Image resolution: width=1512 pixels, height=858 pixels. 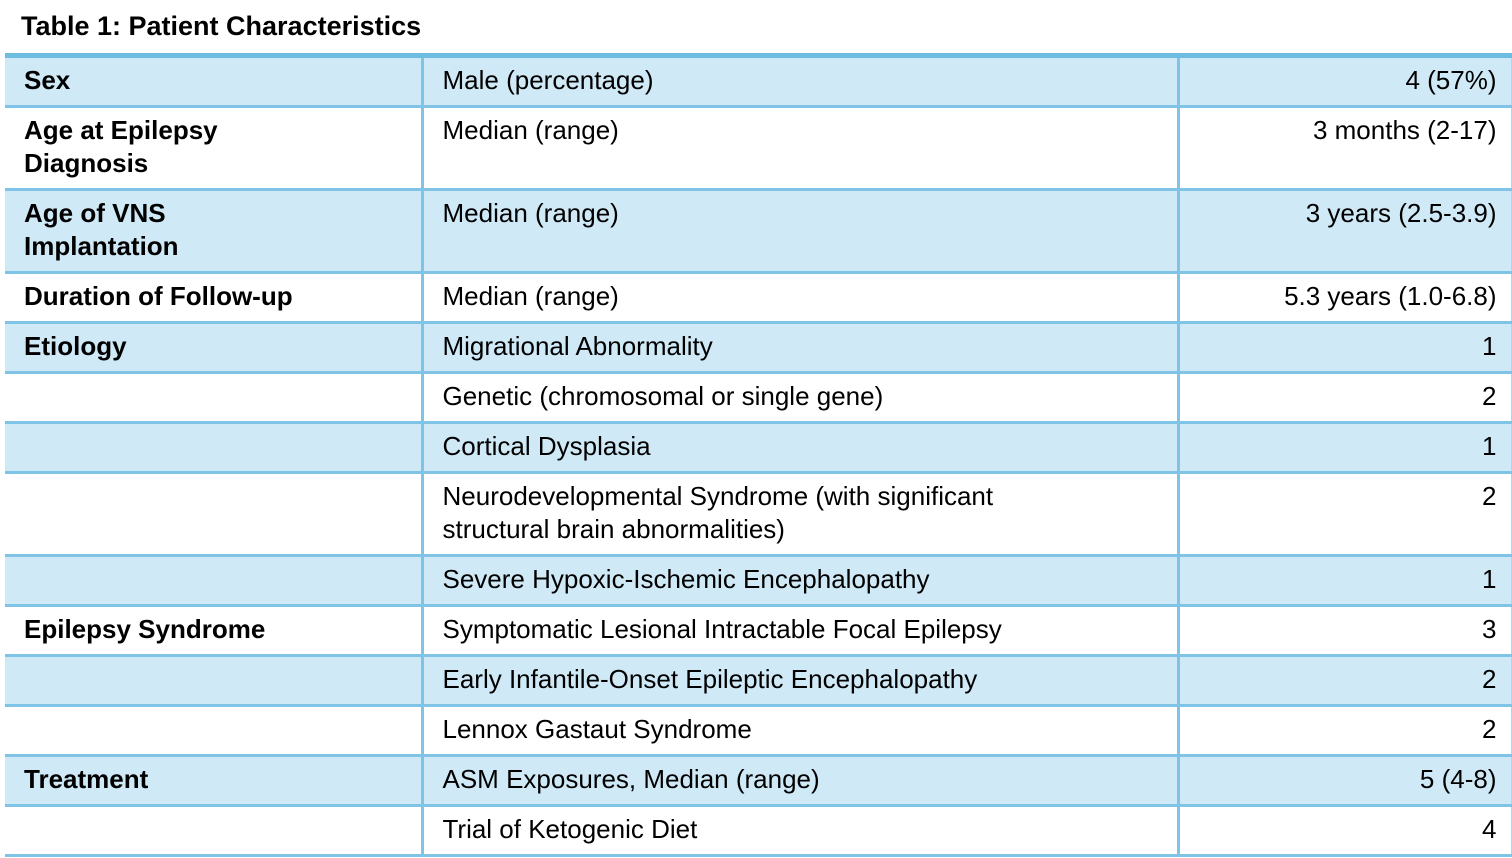 What do you see at coordinates (801, 831) in the screenshot?
I see `cell-description: Trial of Ketogenic Diet` at bounding box center [801, 831].